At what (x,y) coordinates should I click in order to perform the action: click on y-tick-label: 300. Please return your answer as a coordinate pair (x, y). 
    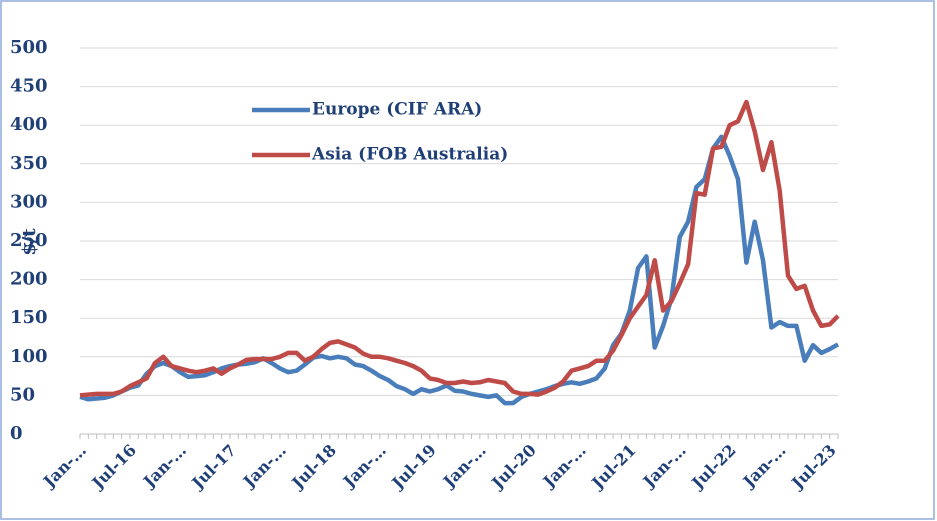
    Looking at the image, I should click on (29, 201).